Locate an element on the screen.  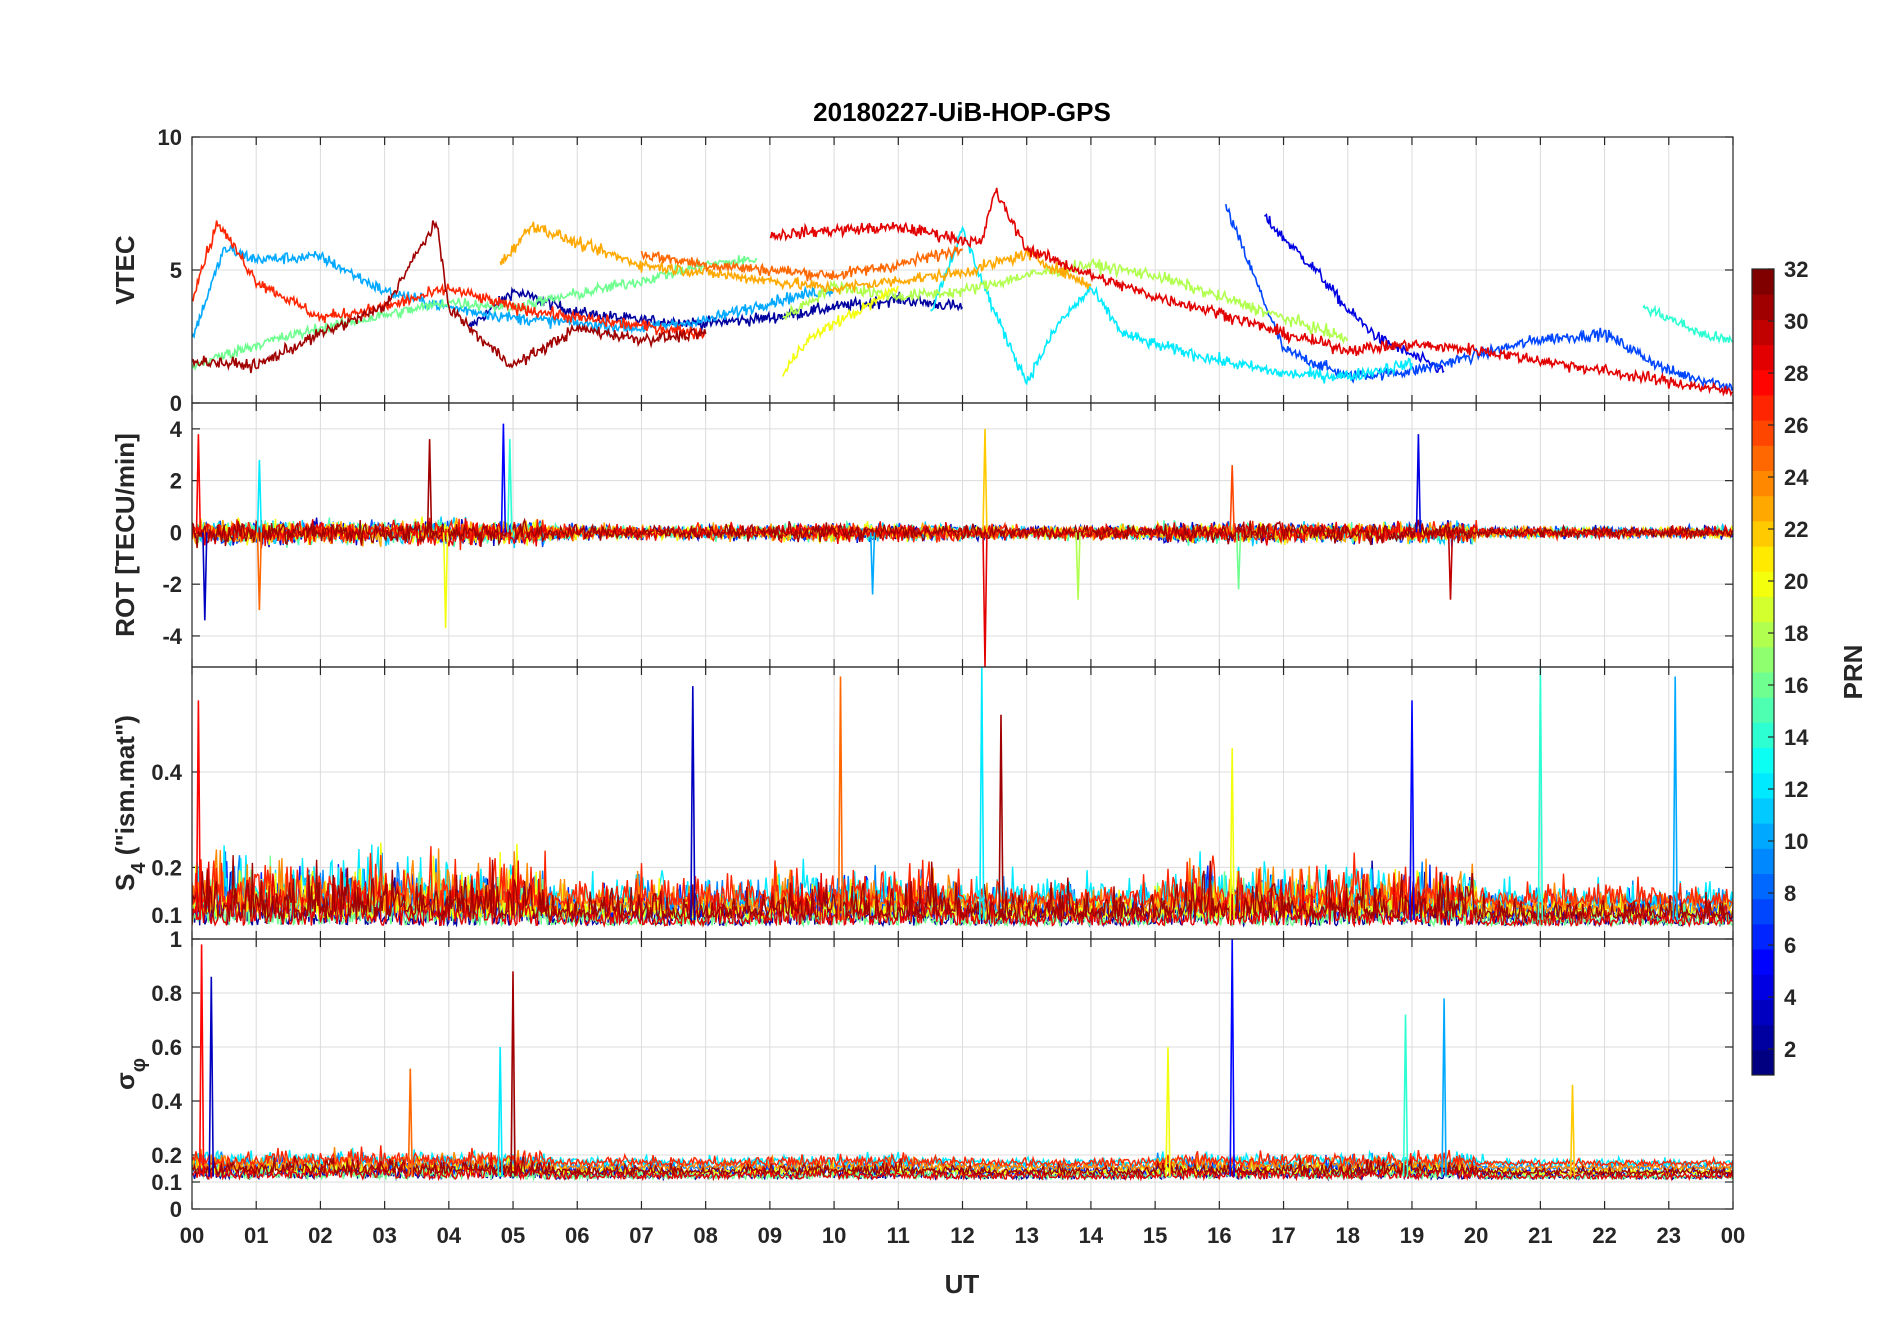
y-tick-label: 4 is located at coordinates (176, 429).